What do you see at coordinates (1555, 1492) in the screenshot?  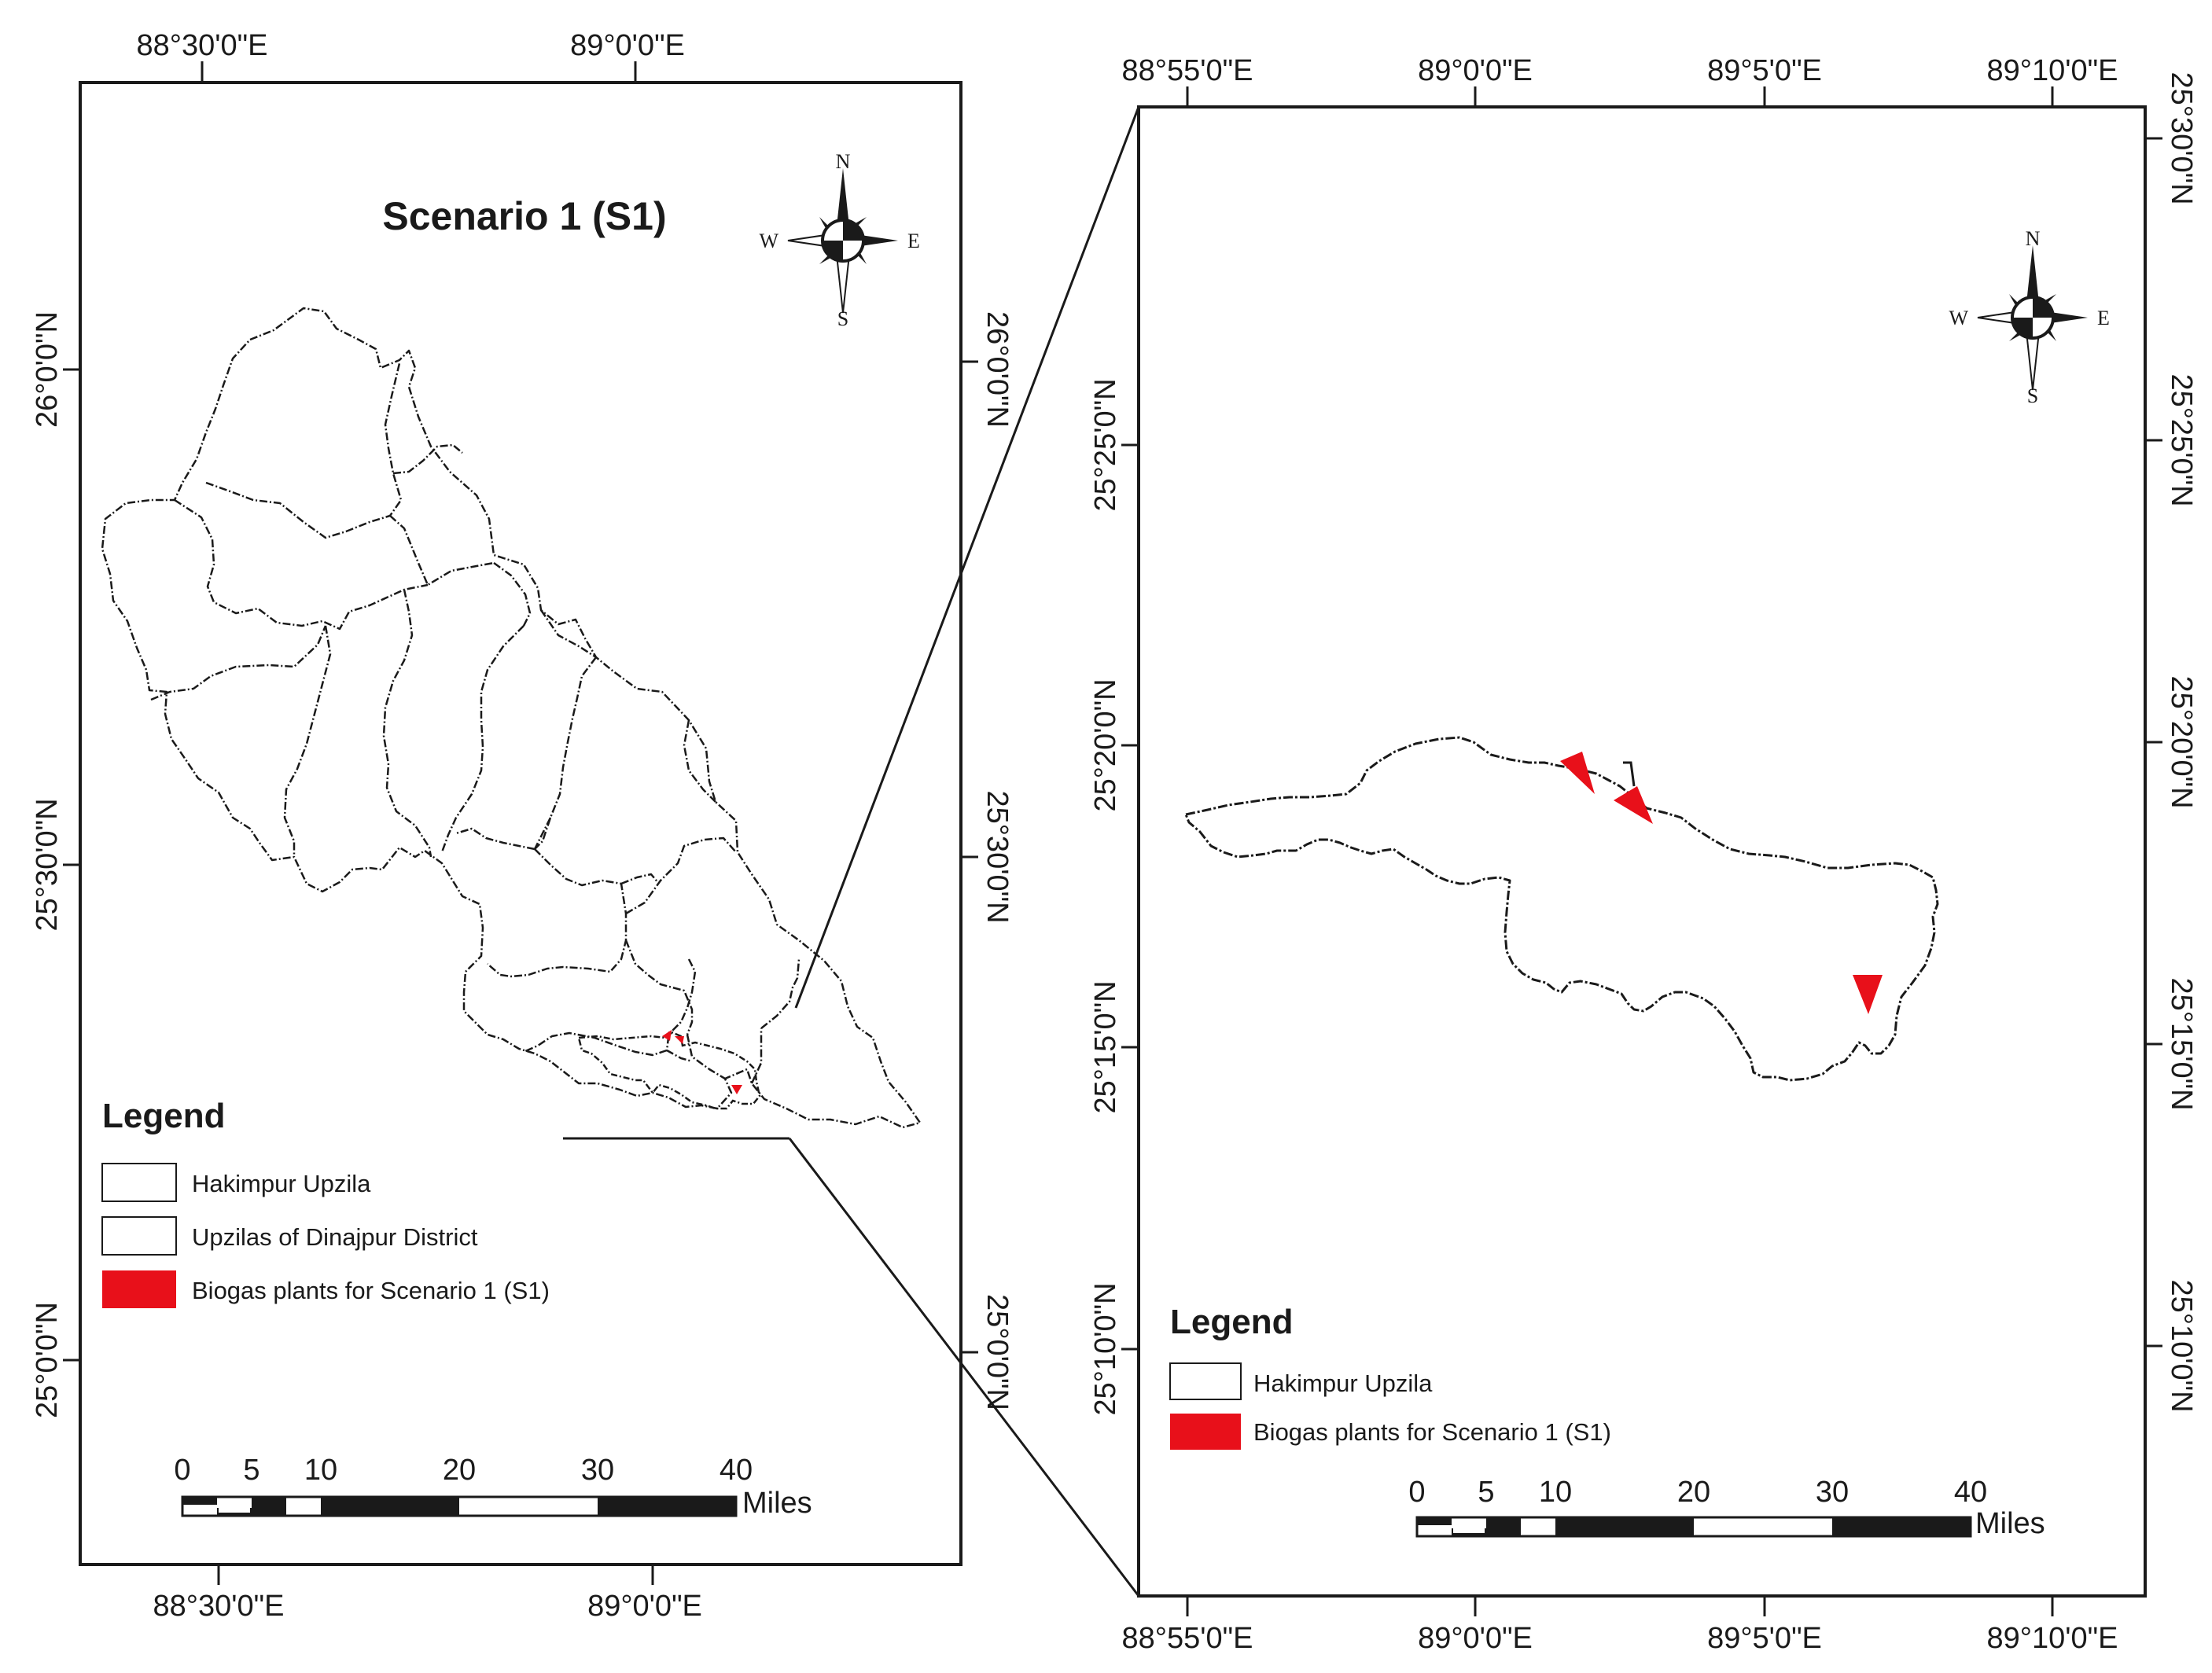 I see `right-scale-num-10: 10` at bounding box center [1555, 1492].